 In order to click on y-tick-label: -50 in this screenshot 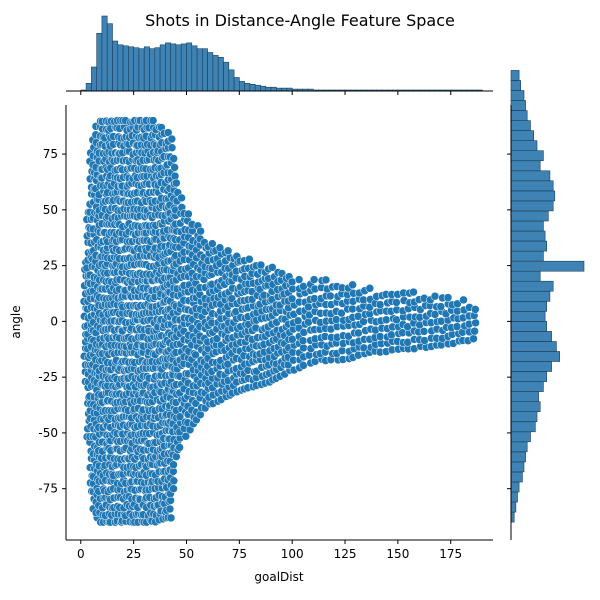, I will do `click(48, 433)`.